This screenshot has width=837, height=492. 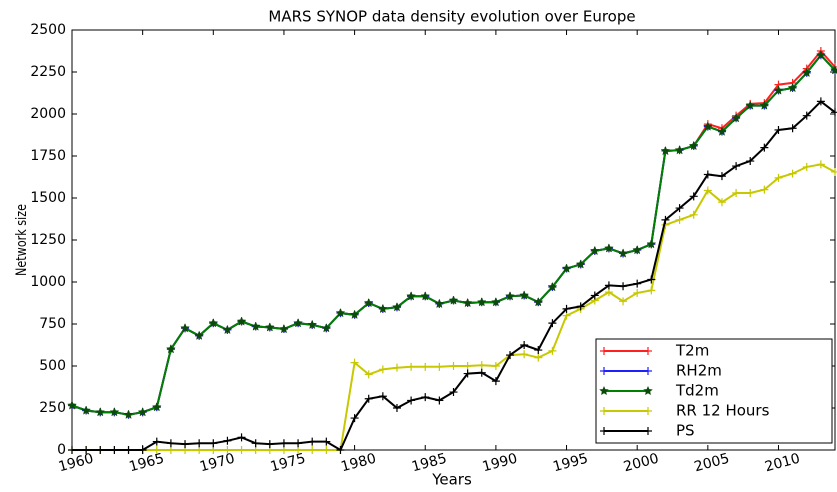 I want to click on y-tick-label: 2500, so click(x=48, y=30).